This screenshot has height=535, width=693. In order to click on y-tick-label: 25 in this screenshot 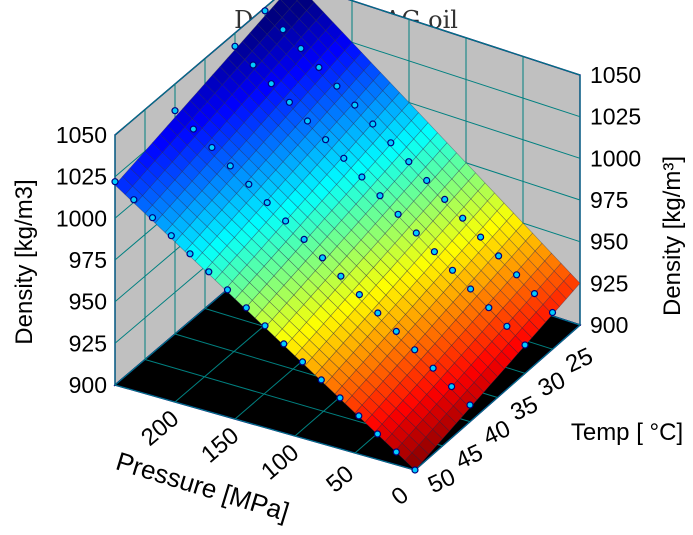, I will do `click(580, 361)`.